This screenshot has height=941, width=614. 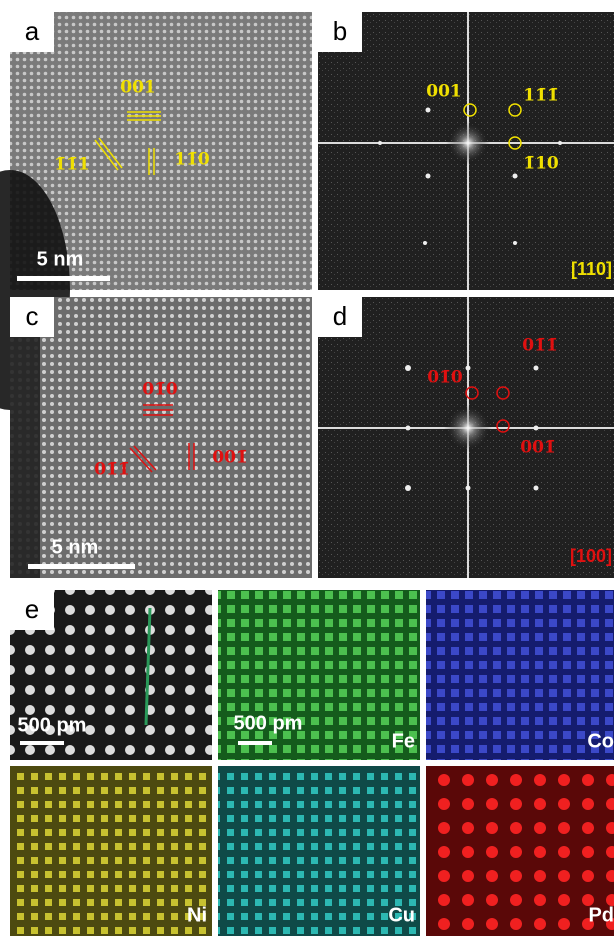 What do you see at coordinates (340, 316) in the screenshot?
I see `panel-label: d` at bounding box center [340, 316].